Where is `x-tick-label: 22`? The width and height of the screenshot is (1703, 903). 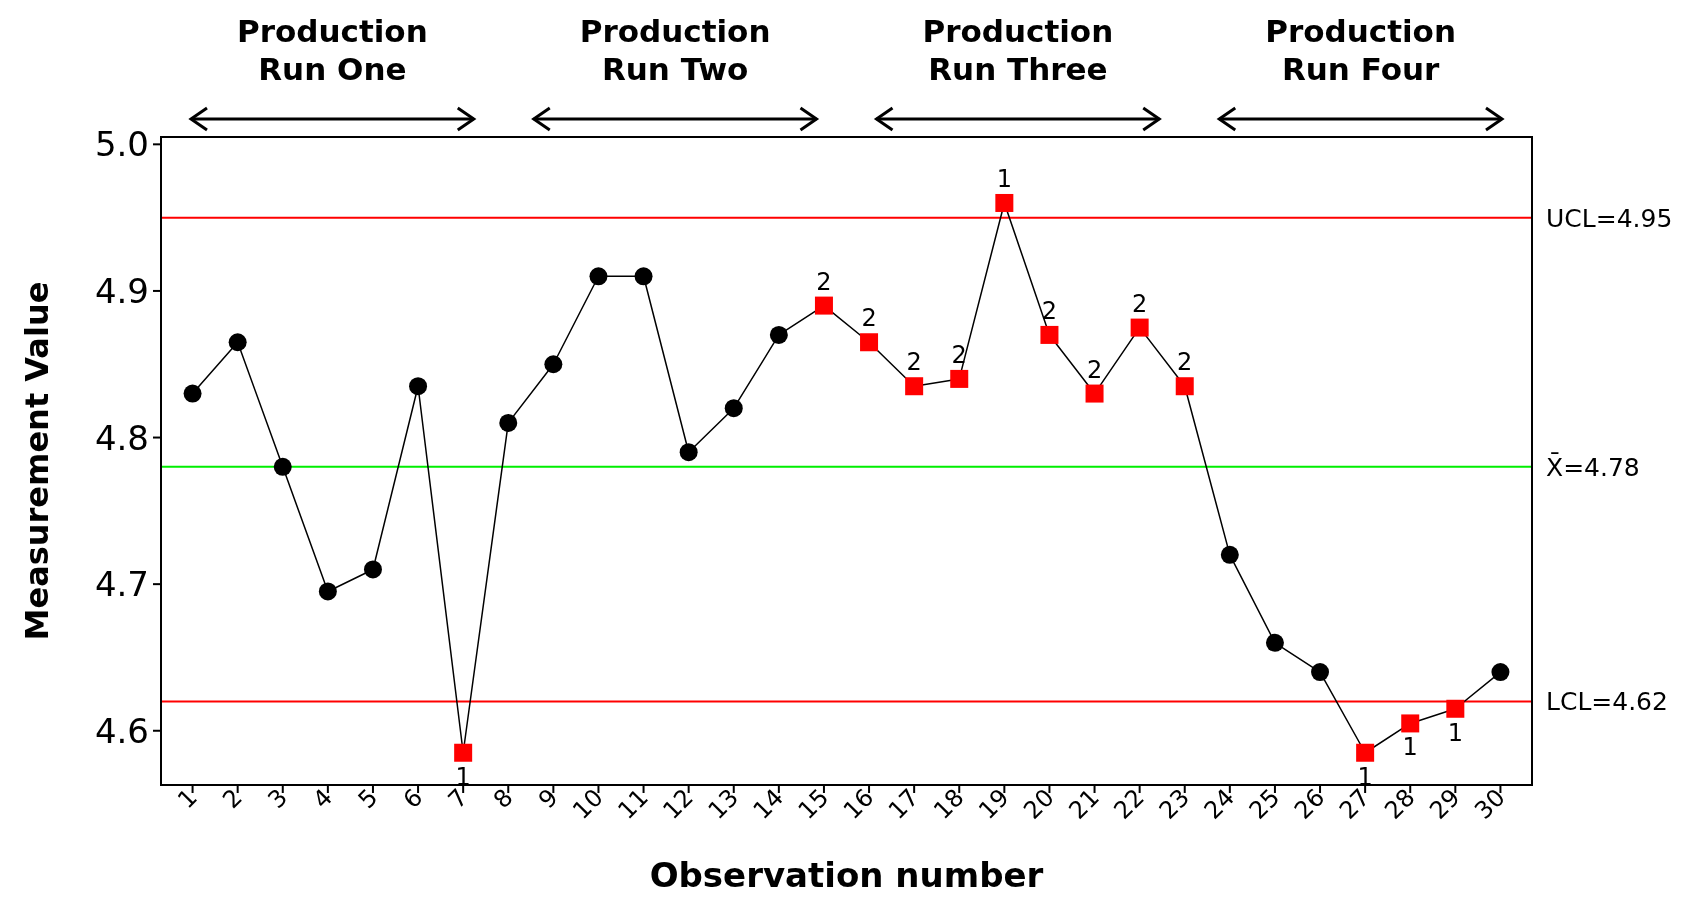
x-tick-label: 22 is located at coordinates (1129, 804).